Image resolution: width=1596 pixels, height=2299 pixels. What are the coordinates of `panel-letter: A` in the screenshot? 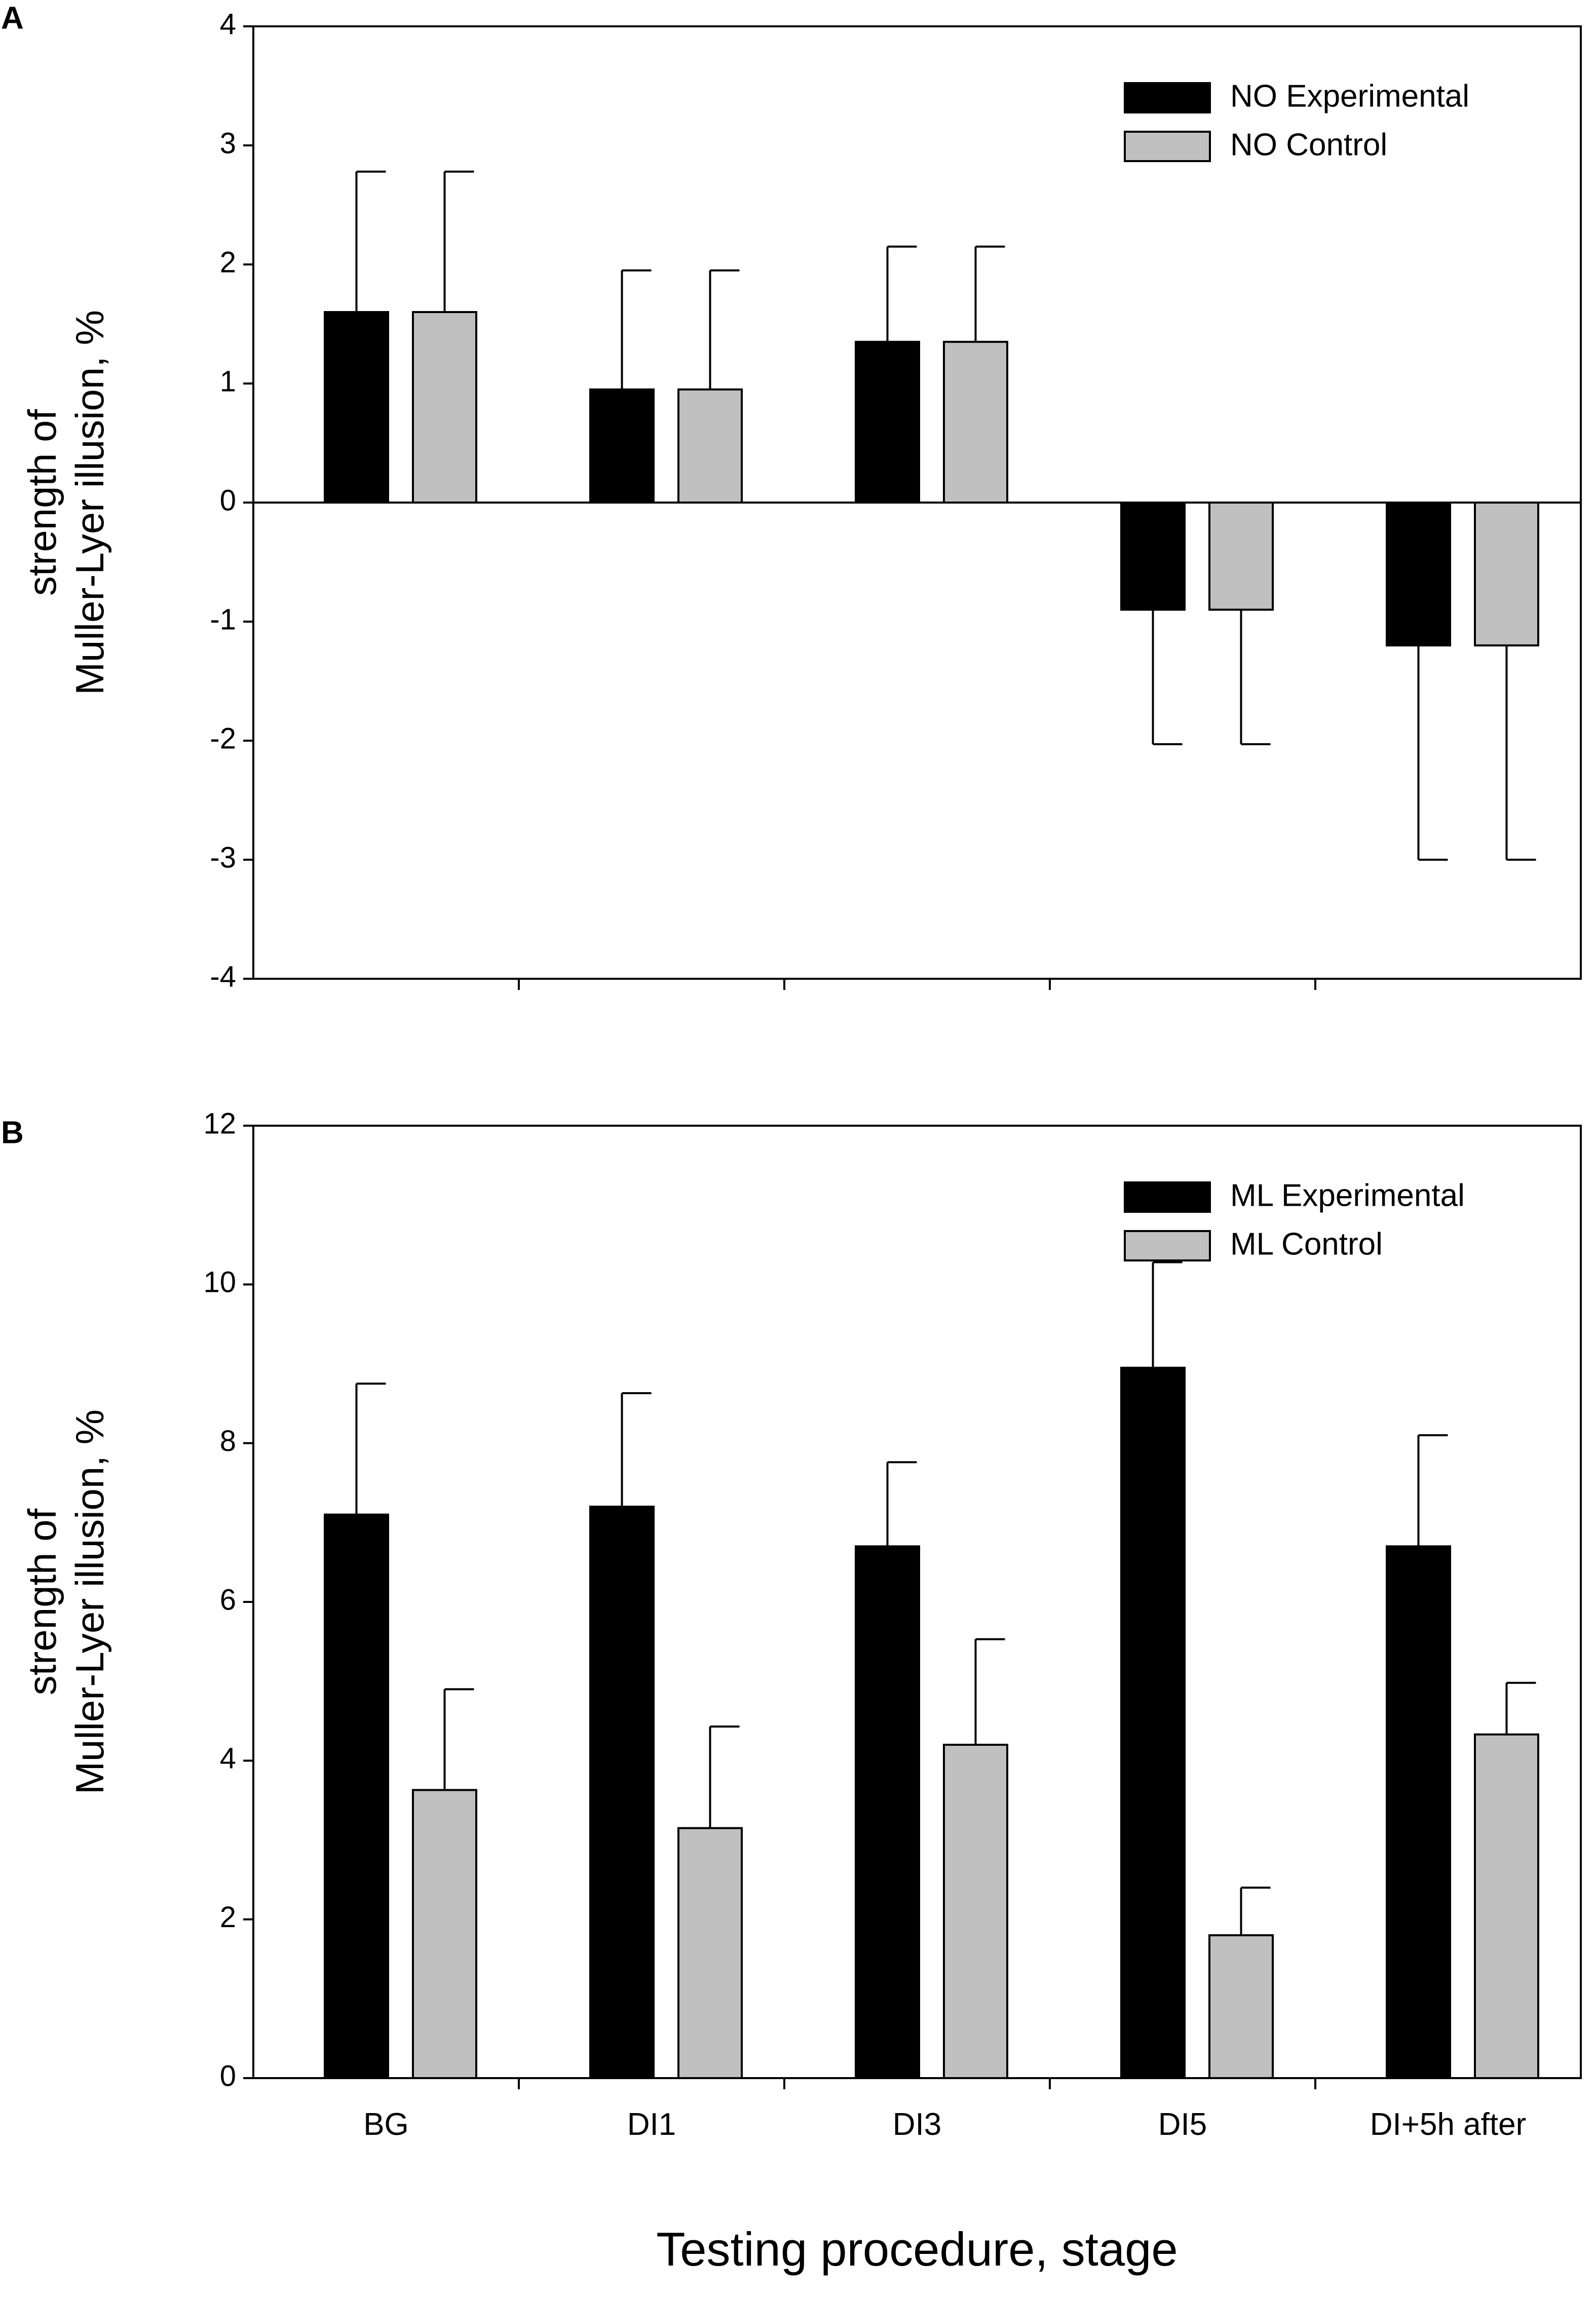 It's located at (12, 18).